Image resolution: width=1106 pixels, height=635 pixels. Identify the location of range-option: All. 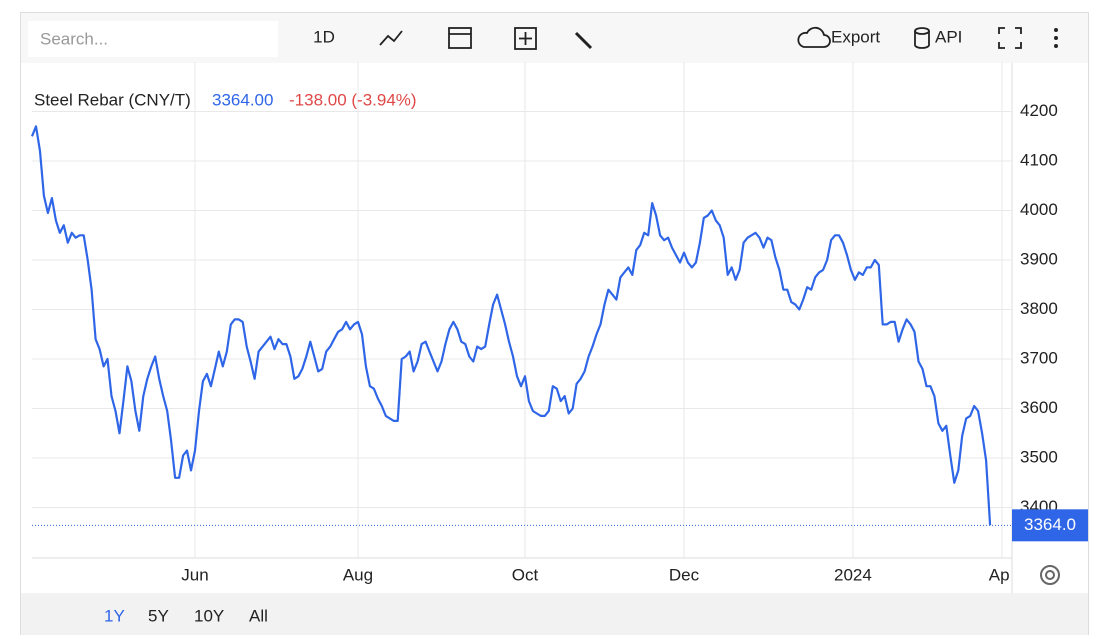
(258, 615).